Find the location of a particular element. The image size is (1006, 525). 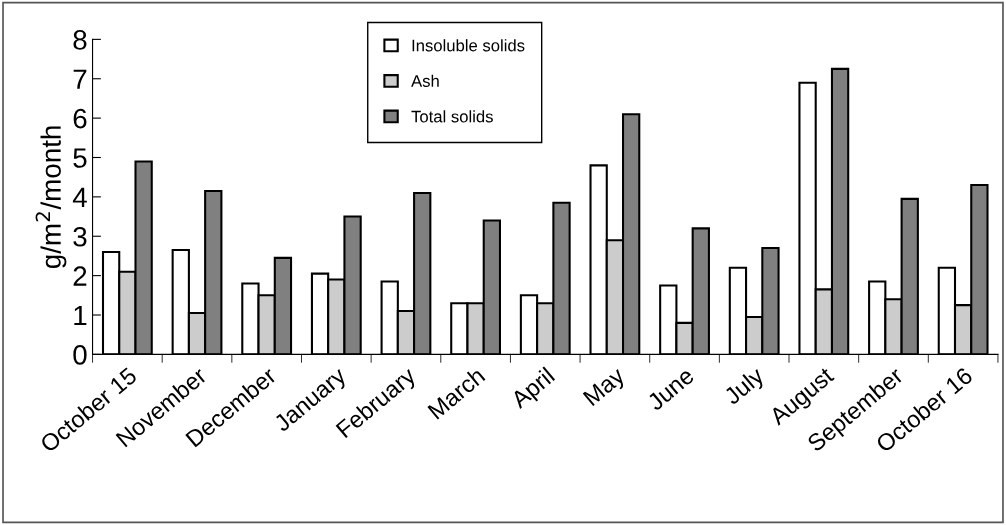

y-tick-label: 4 is located at coordinates (79, 197).